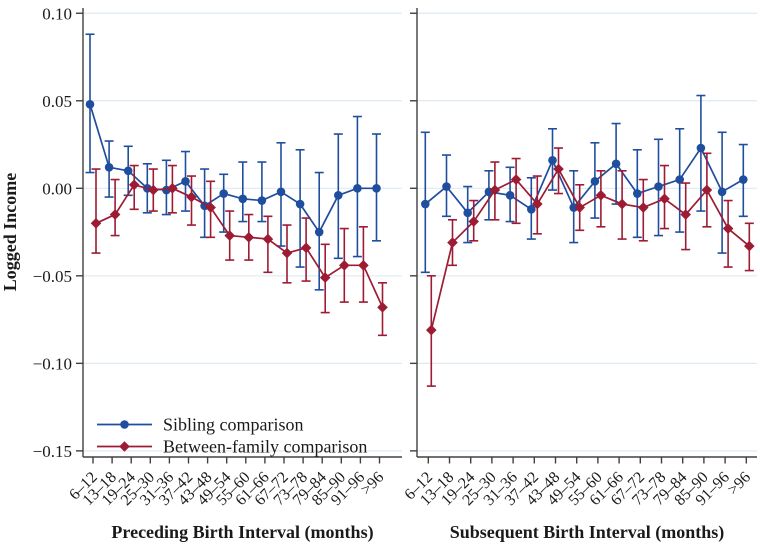  I want to click on x-axis-title-right: Subsequent Birth Interval (months), so click(587, 532).